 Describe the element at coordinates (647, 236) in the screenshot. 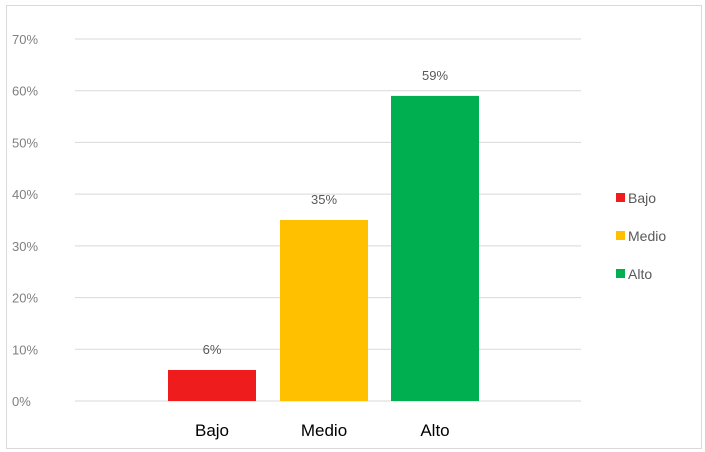

I see `legend-label-medio: Medio` at that location.